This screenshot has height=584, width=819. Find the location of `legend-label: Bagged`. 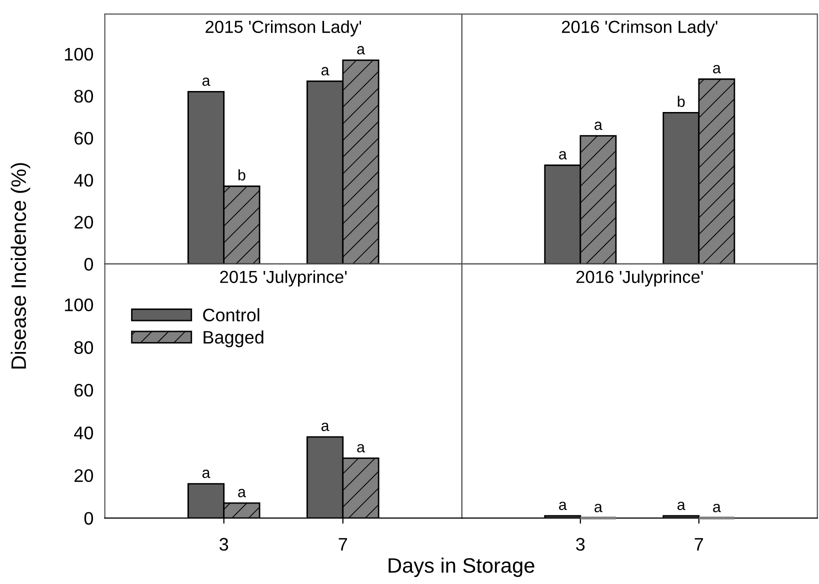

legend-label: Bagged is located at coordinates (234, 339).